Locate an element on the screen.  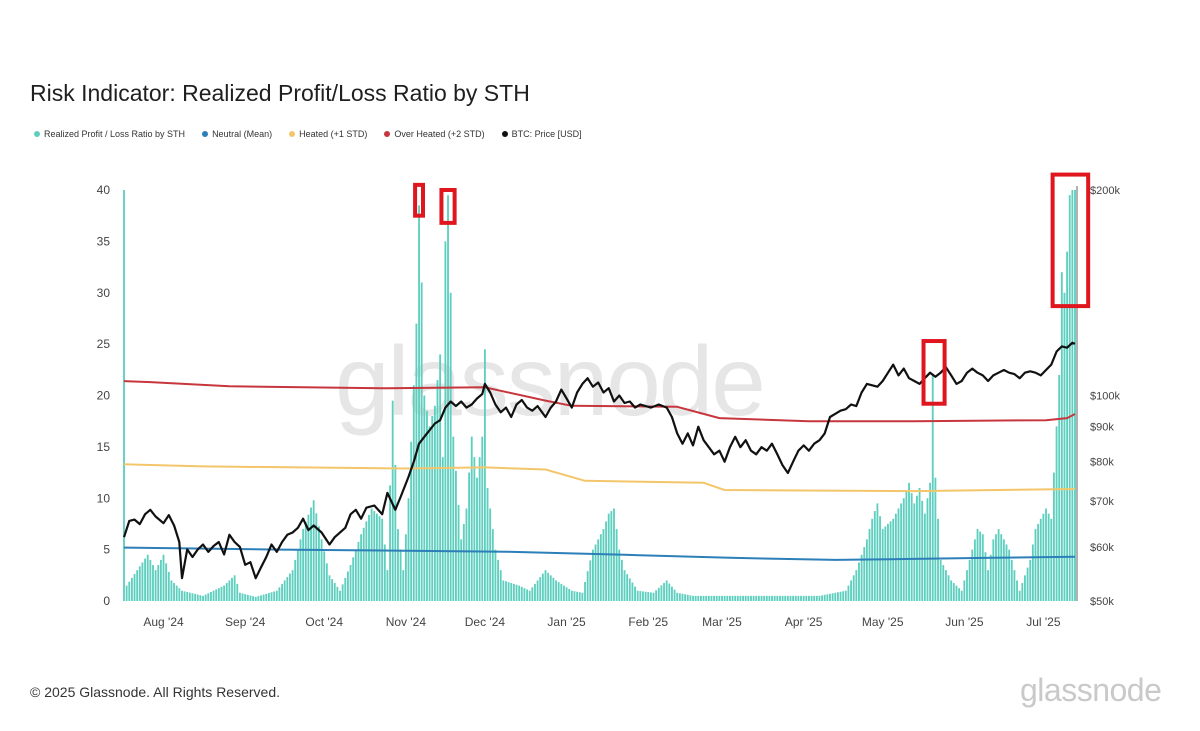
legend-item-btc-price: BTC: Price [USD] is located at coordinates (541, 134).